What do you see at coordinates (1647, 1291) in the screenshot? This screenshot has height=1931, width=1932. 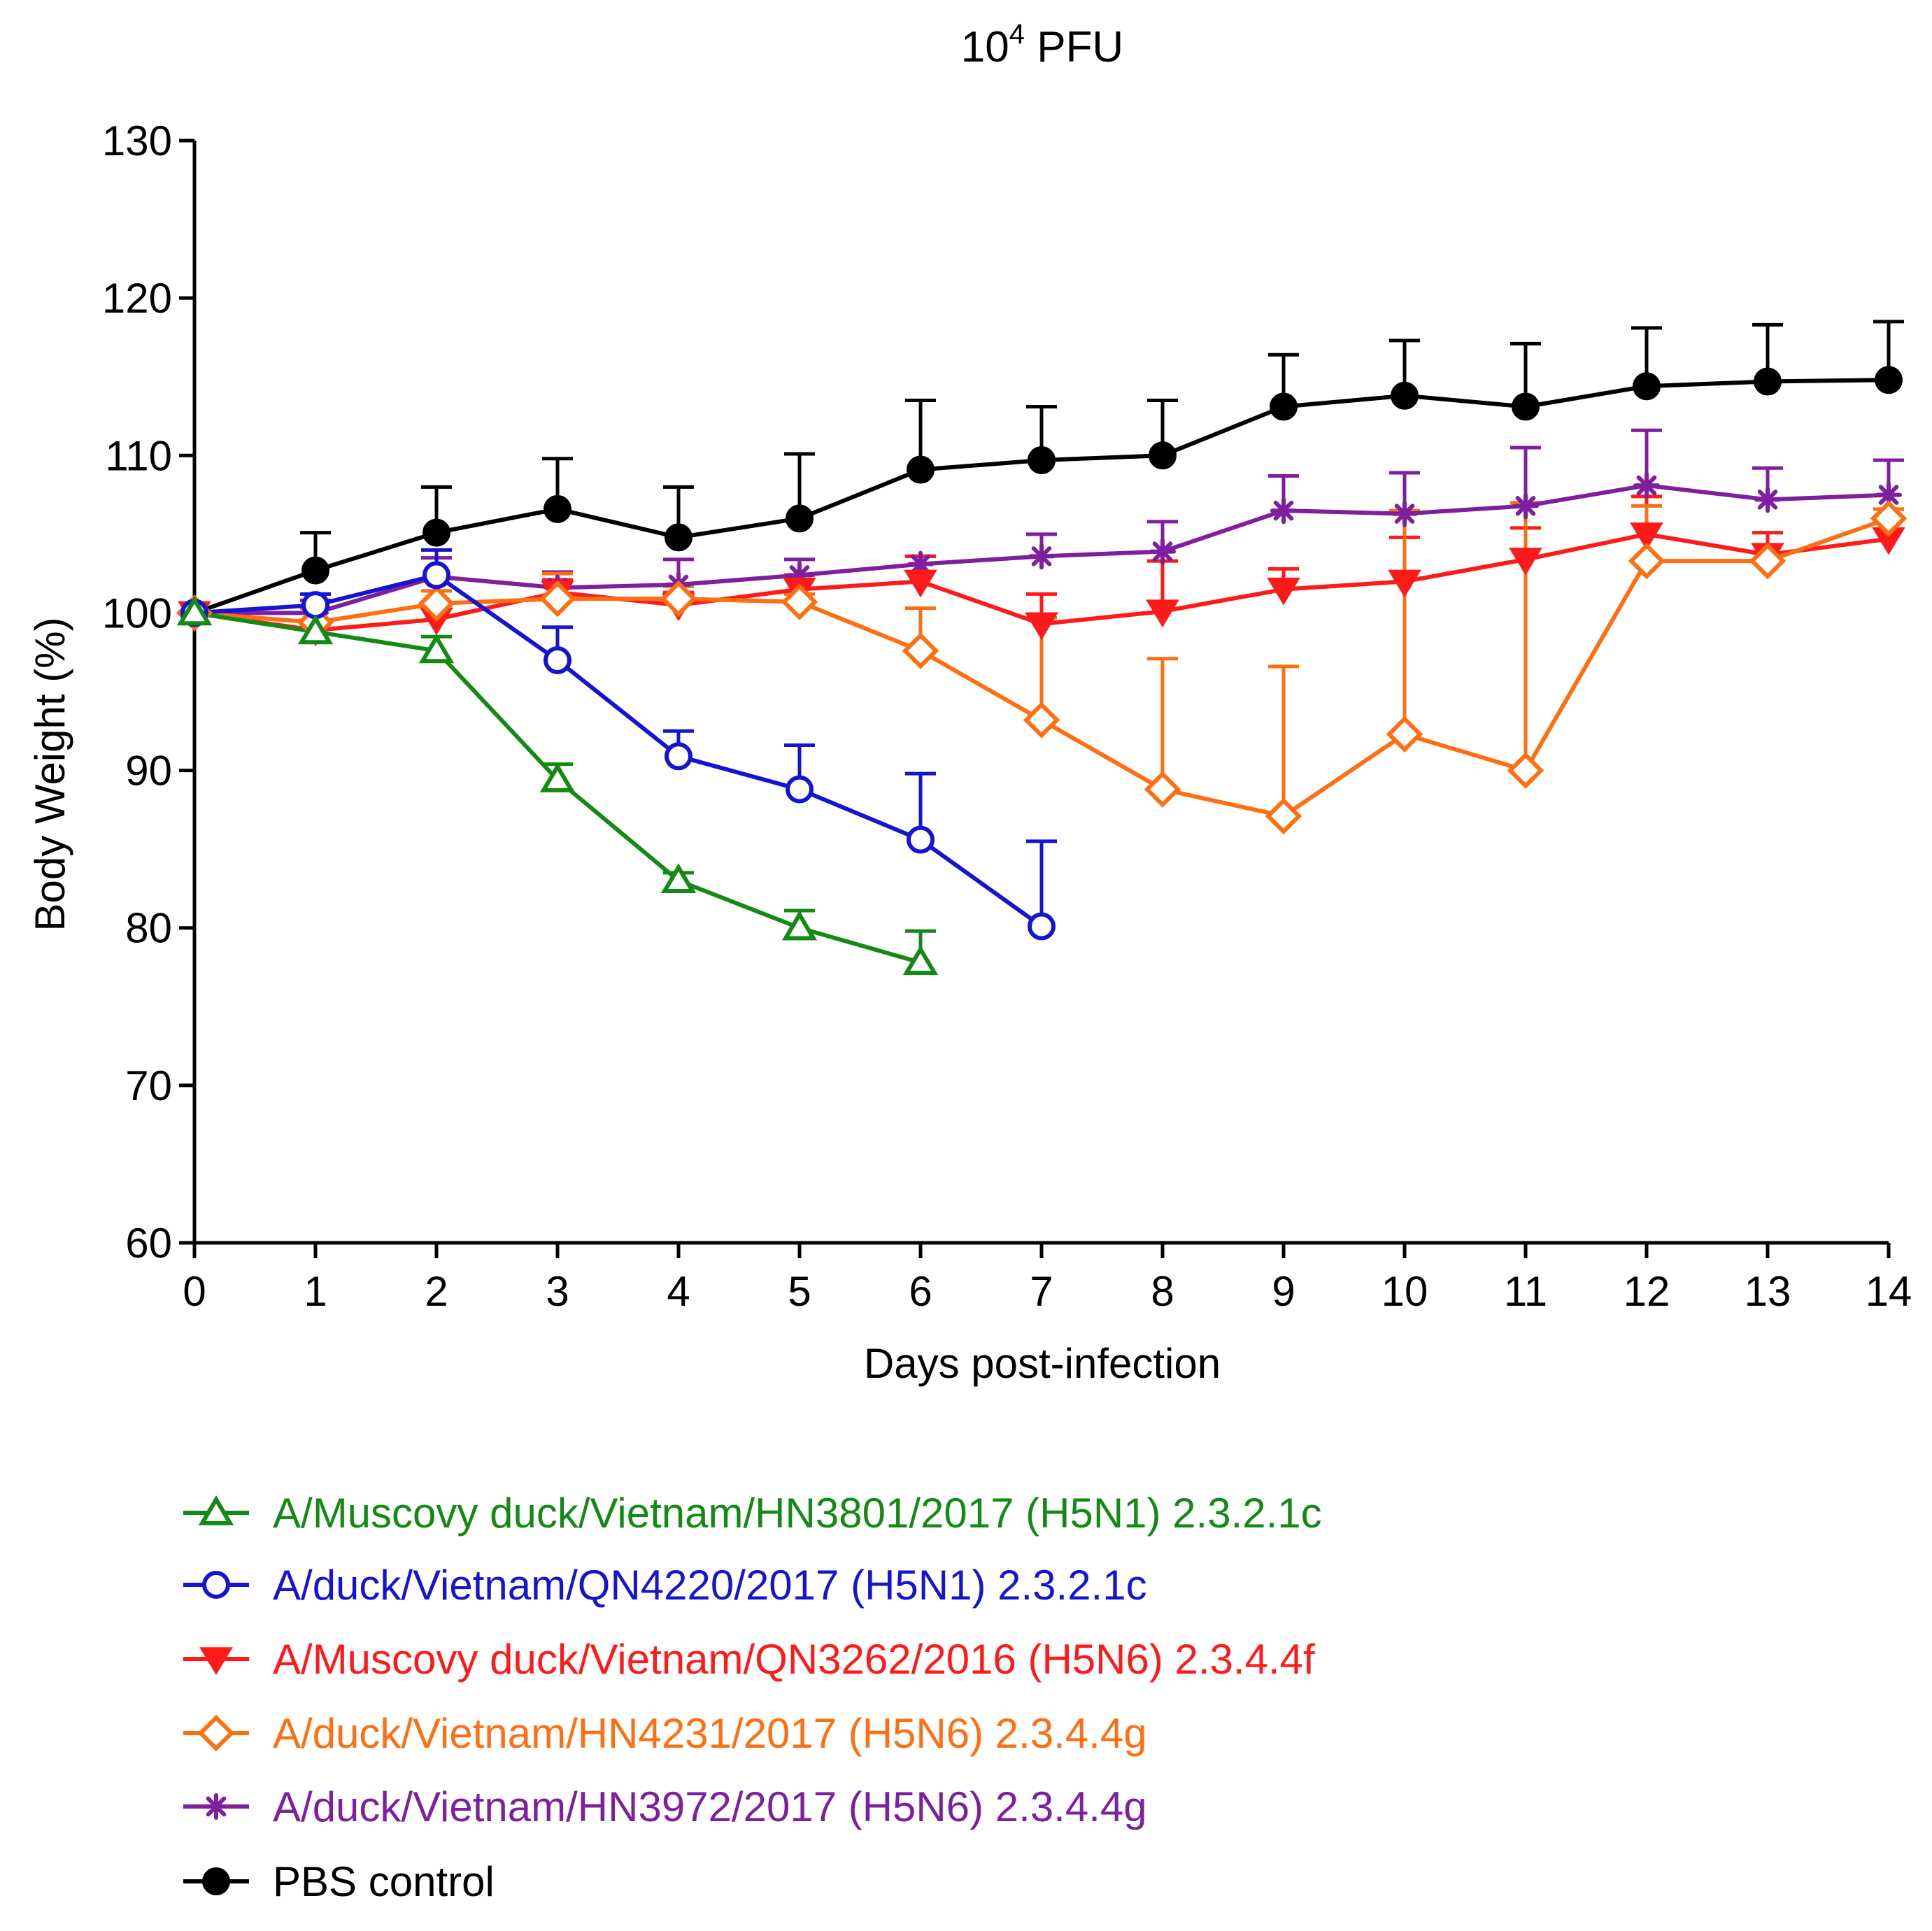 I see `x-tick-label: 12` at bounding box center [1647, 1291].